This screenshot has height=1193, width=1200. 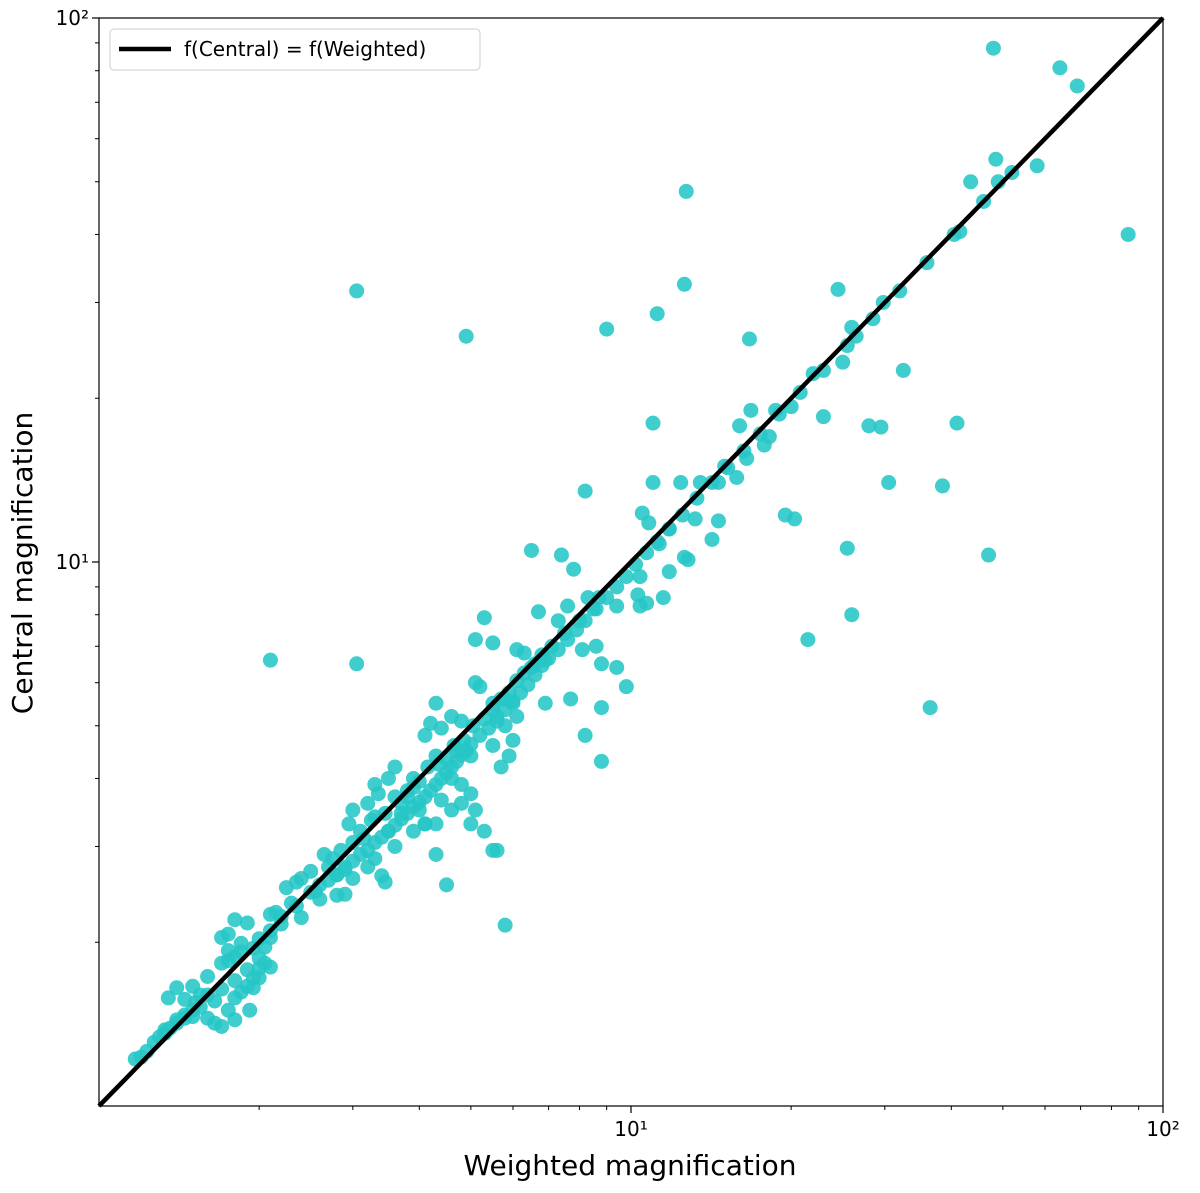 I want to click on y-tick-label: 10², so click(x=72, y=18).